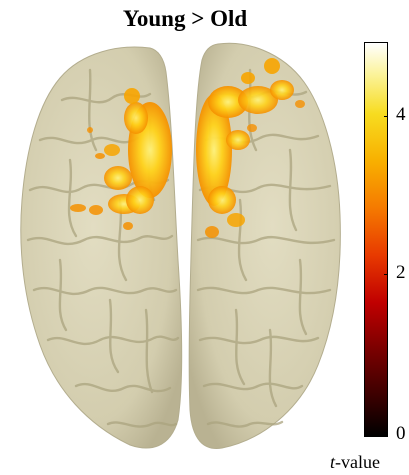 Image resolution: width=409 pixels, height=475 pixels. I want to click on colorbar-tick-4: 4, so click(401, 114).